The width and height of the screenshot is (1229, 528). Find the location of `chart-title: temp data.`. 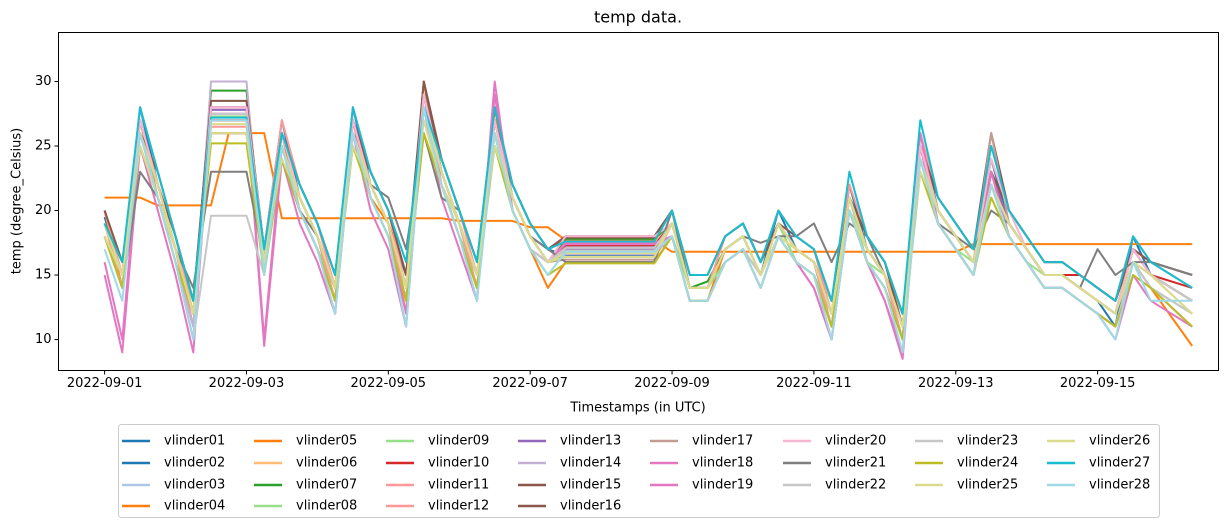

chart-title: temp data. is located at coordinates (638, 17).